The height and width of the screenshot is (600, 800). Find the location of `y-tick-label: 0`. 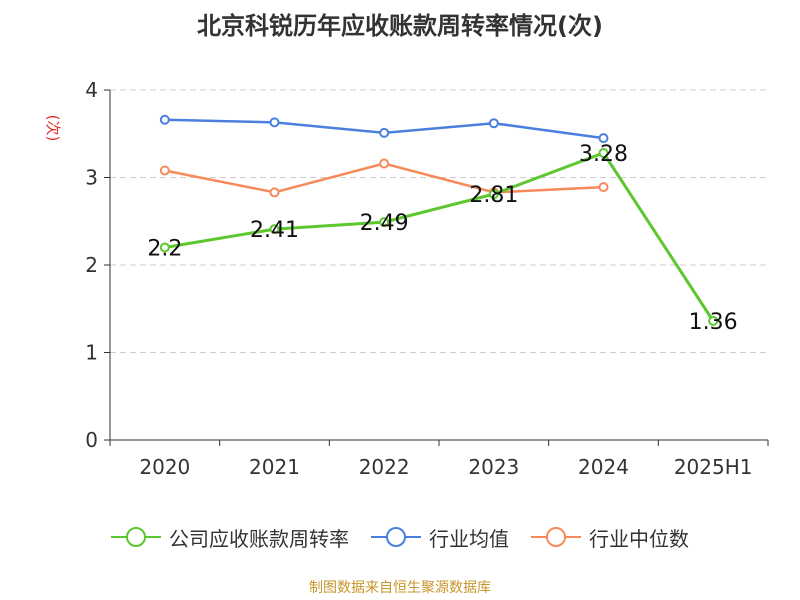

y-tick-label: 0 is located at coordinates (91, 440).